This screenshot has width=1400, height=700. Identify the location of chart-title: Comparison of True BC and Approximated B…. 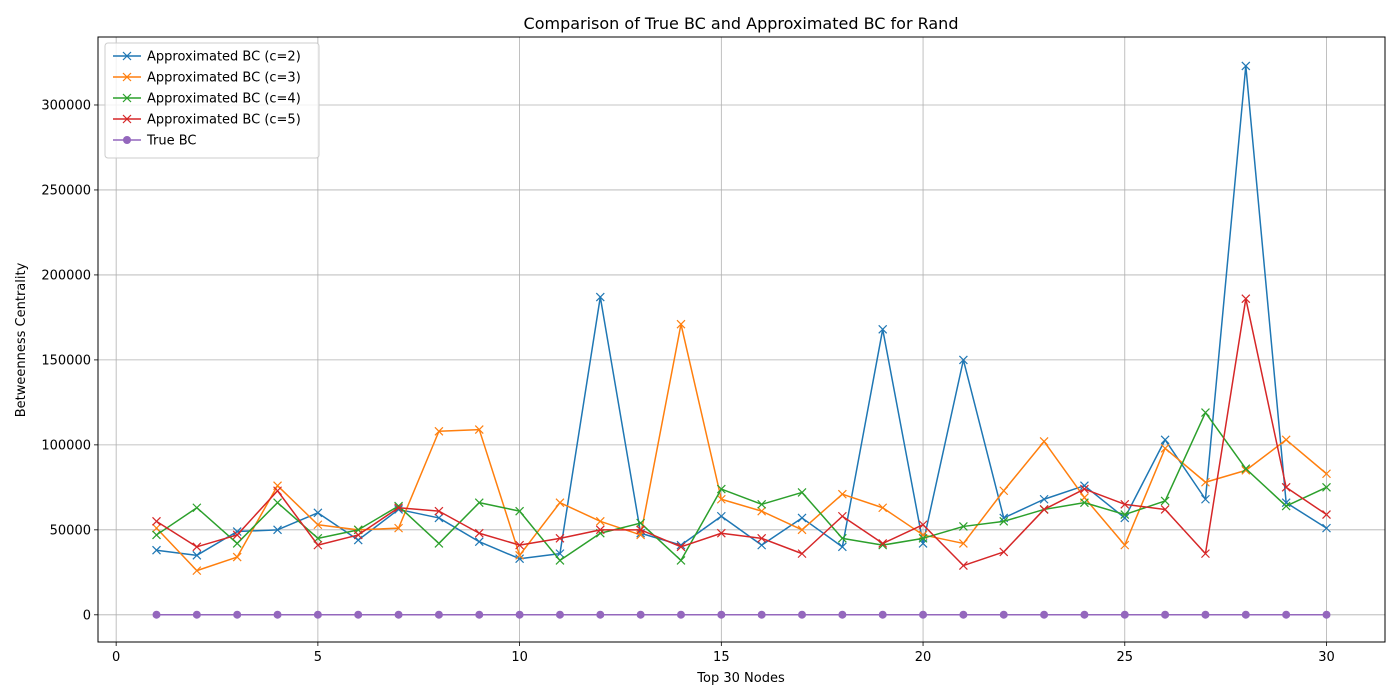
(741, 23).